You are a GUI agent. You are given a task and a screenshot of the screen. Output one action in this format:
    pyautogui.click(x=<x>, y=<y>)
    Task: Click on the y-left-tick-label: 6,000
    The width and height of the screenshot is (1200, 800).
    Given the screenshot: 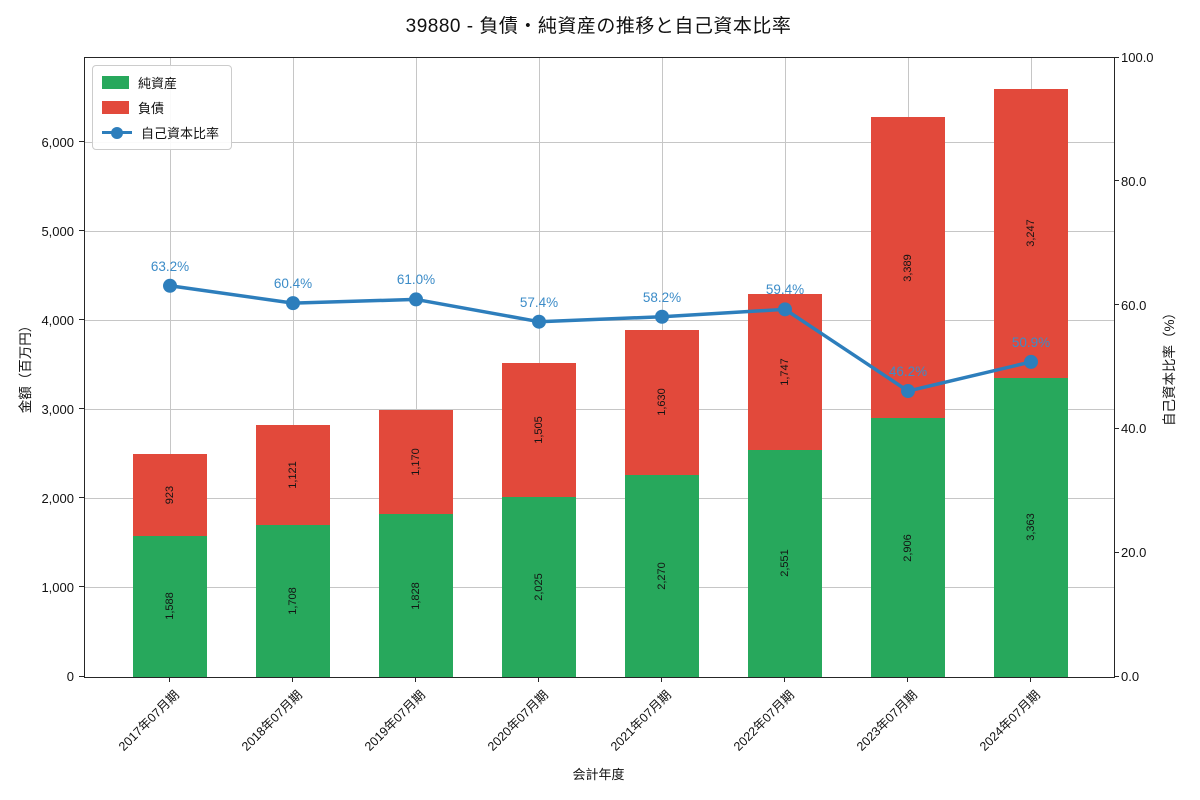 What is the action you would take?
    pyautogui.click(x=57, y=142)
    